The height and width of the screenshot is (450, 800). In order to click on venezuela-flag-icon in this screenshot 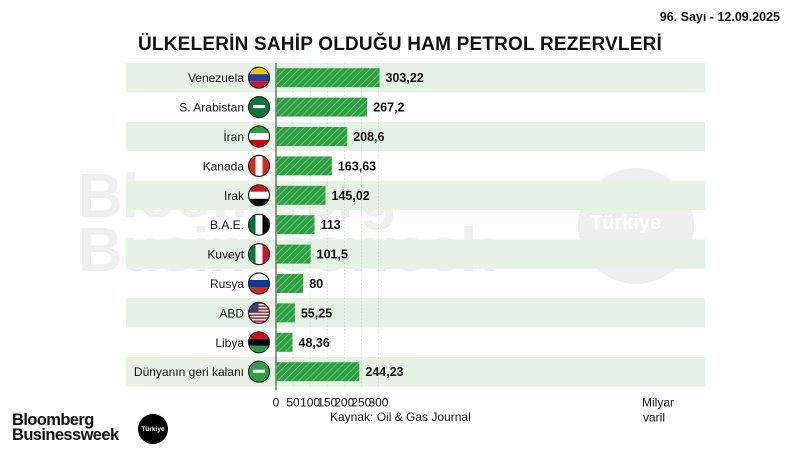, I will do `click(259, 77)`.